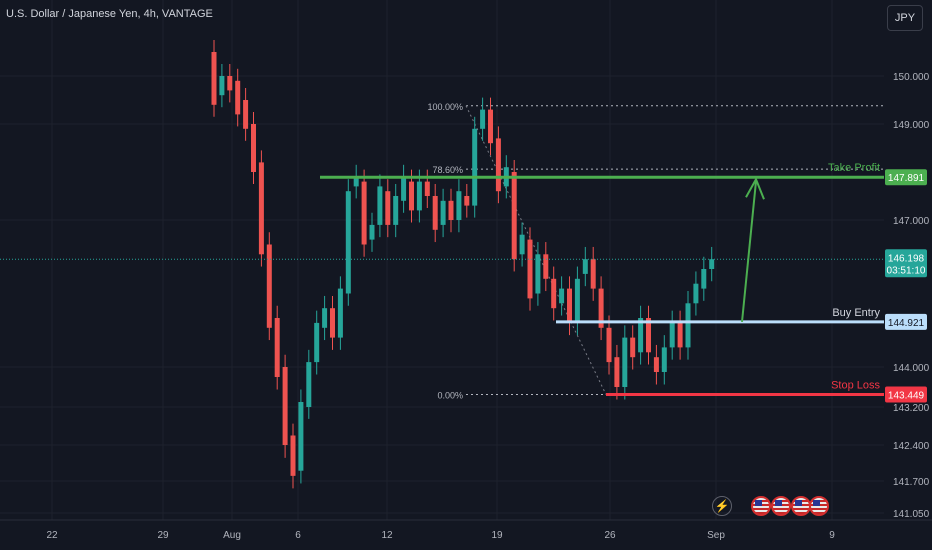  What do you see at coordinates (536, 250) in the screenshot?
I see `fib-trend-line` at bounding box center [536, 250].